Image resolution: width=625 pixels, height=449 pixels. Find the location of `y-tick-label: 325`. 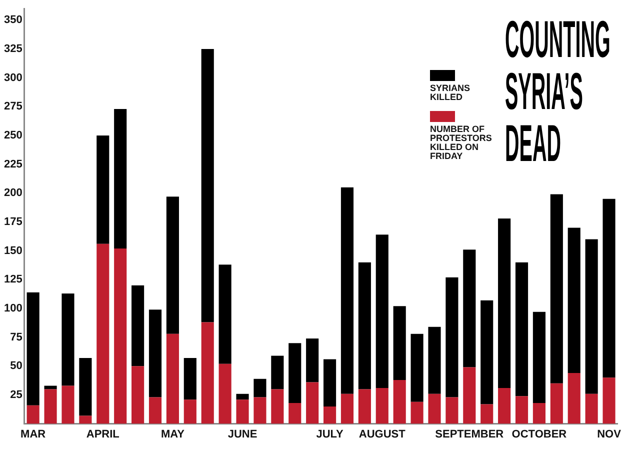

y-tick-label: 325 is located at coordinates (13, 49).